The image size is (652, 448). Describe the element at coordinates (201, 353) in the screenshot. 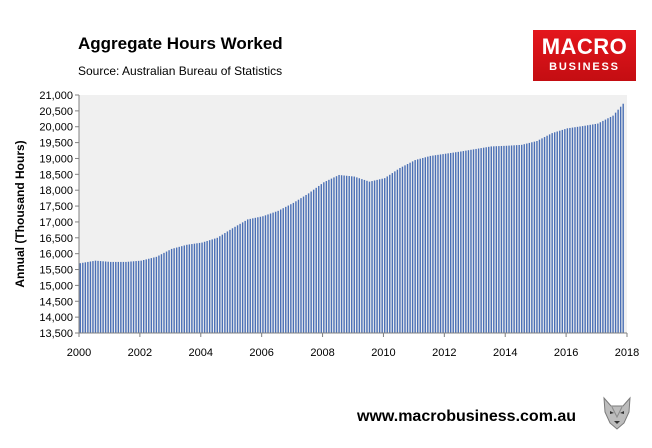

I see `x-tick-label: 2004` at that location.